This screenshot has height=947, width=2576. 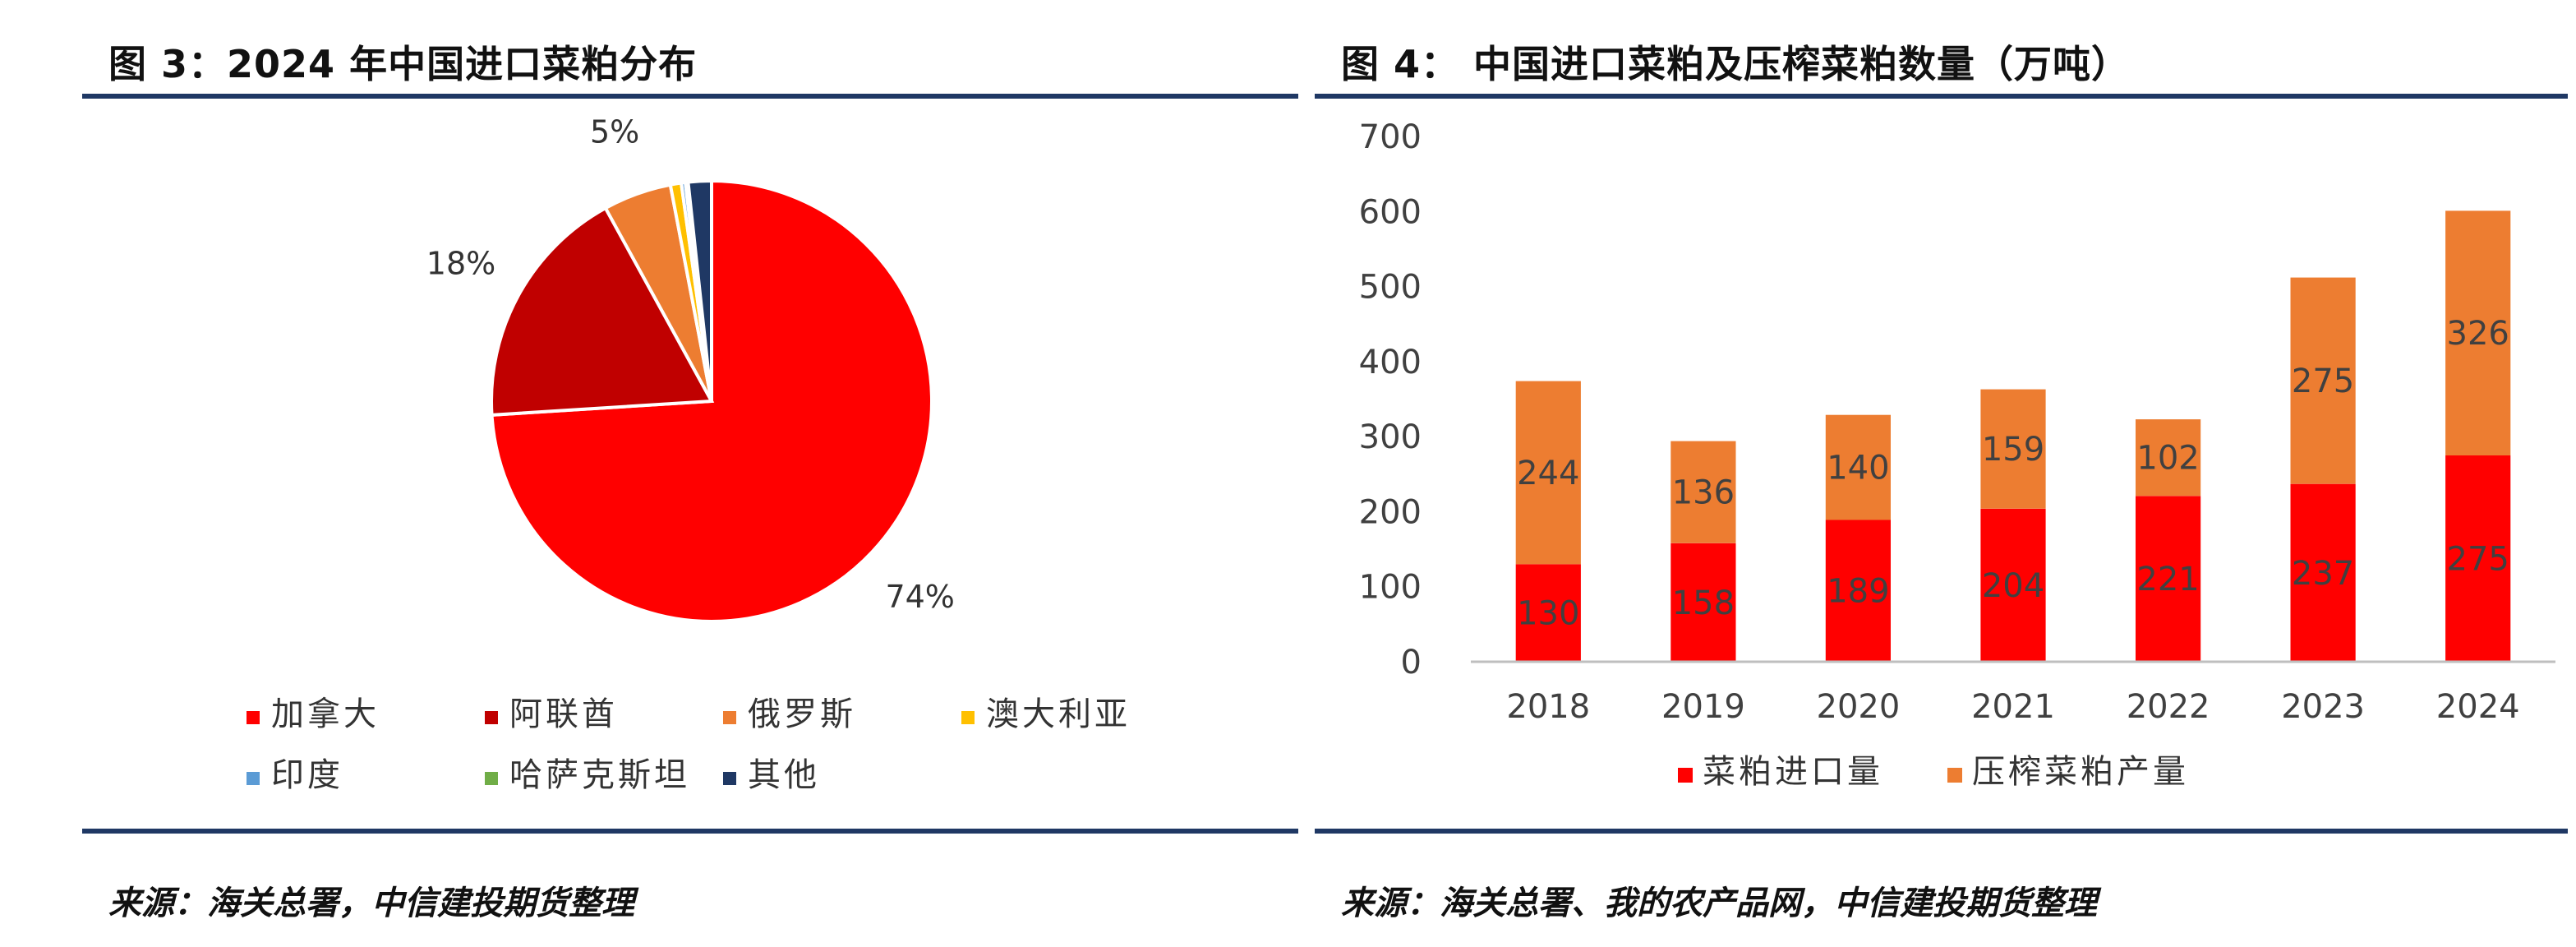 I want to click on bar-value-label-import-2018: 130, so click(x=1548, y=614).